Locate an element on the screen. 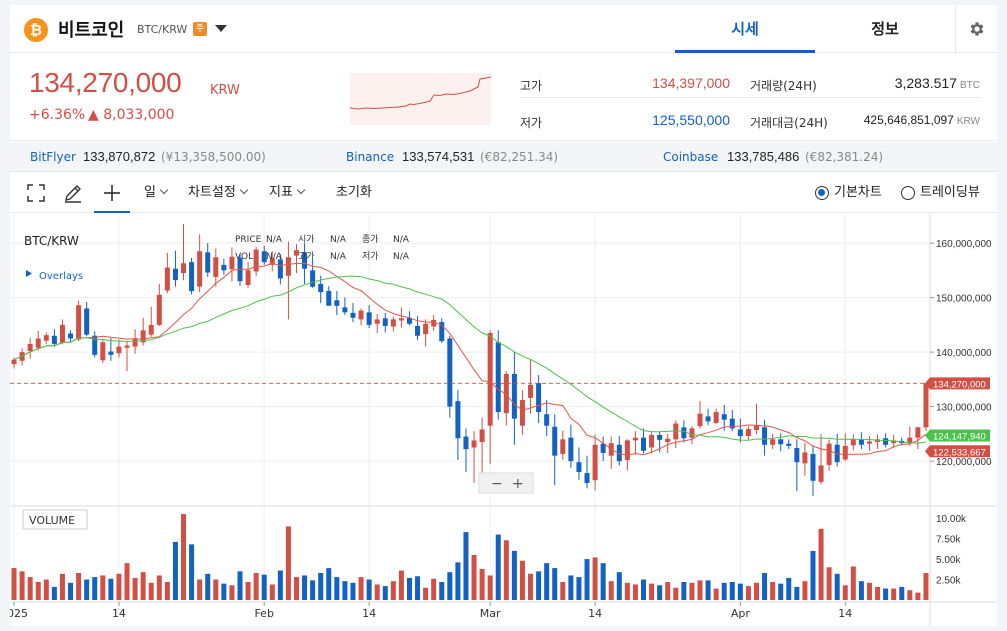  coin-select-caret-icon is located at coordinates (221, 28).